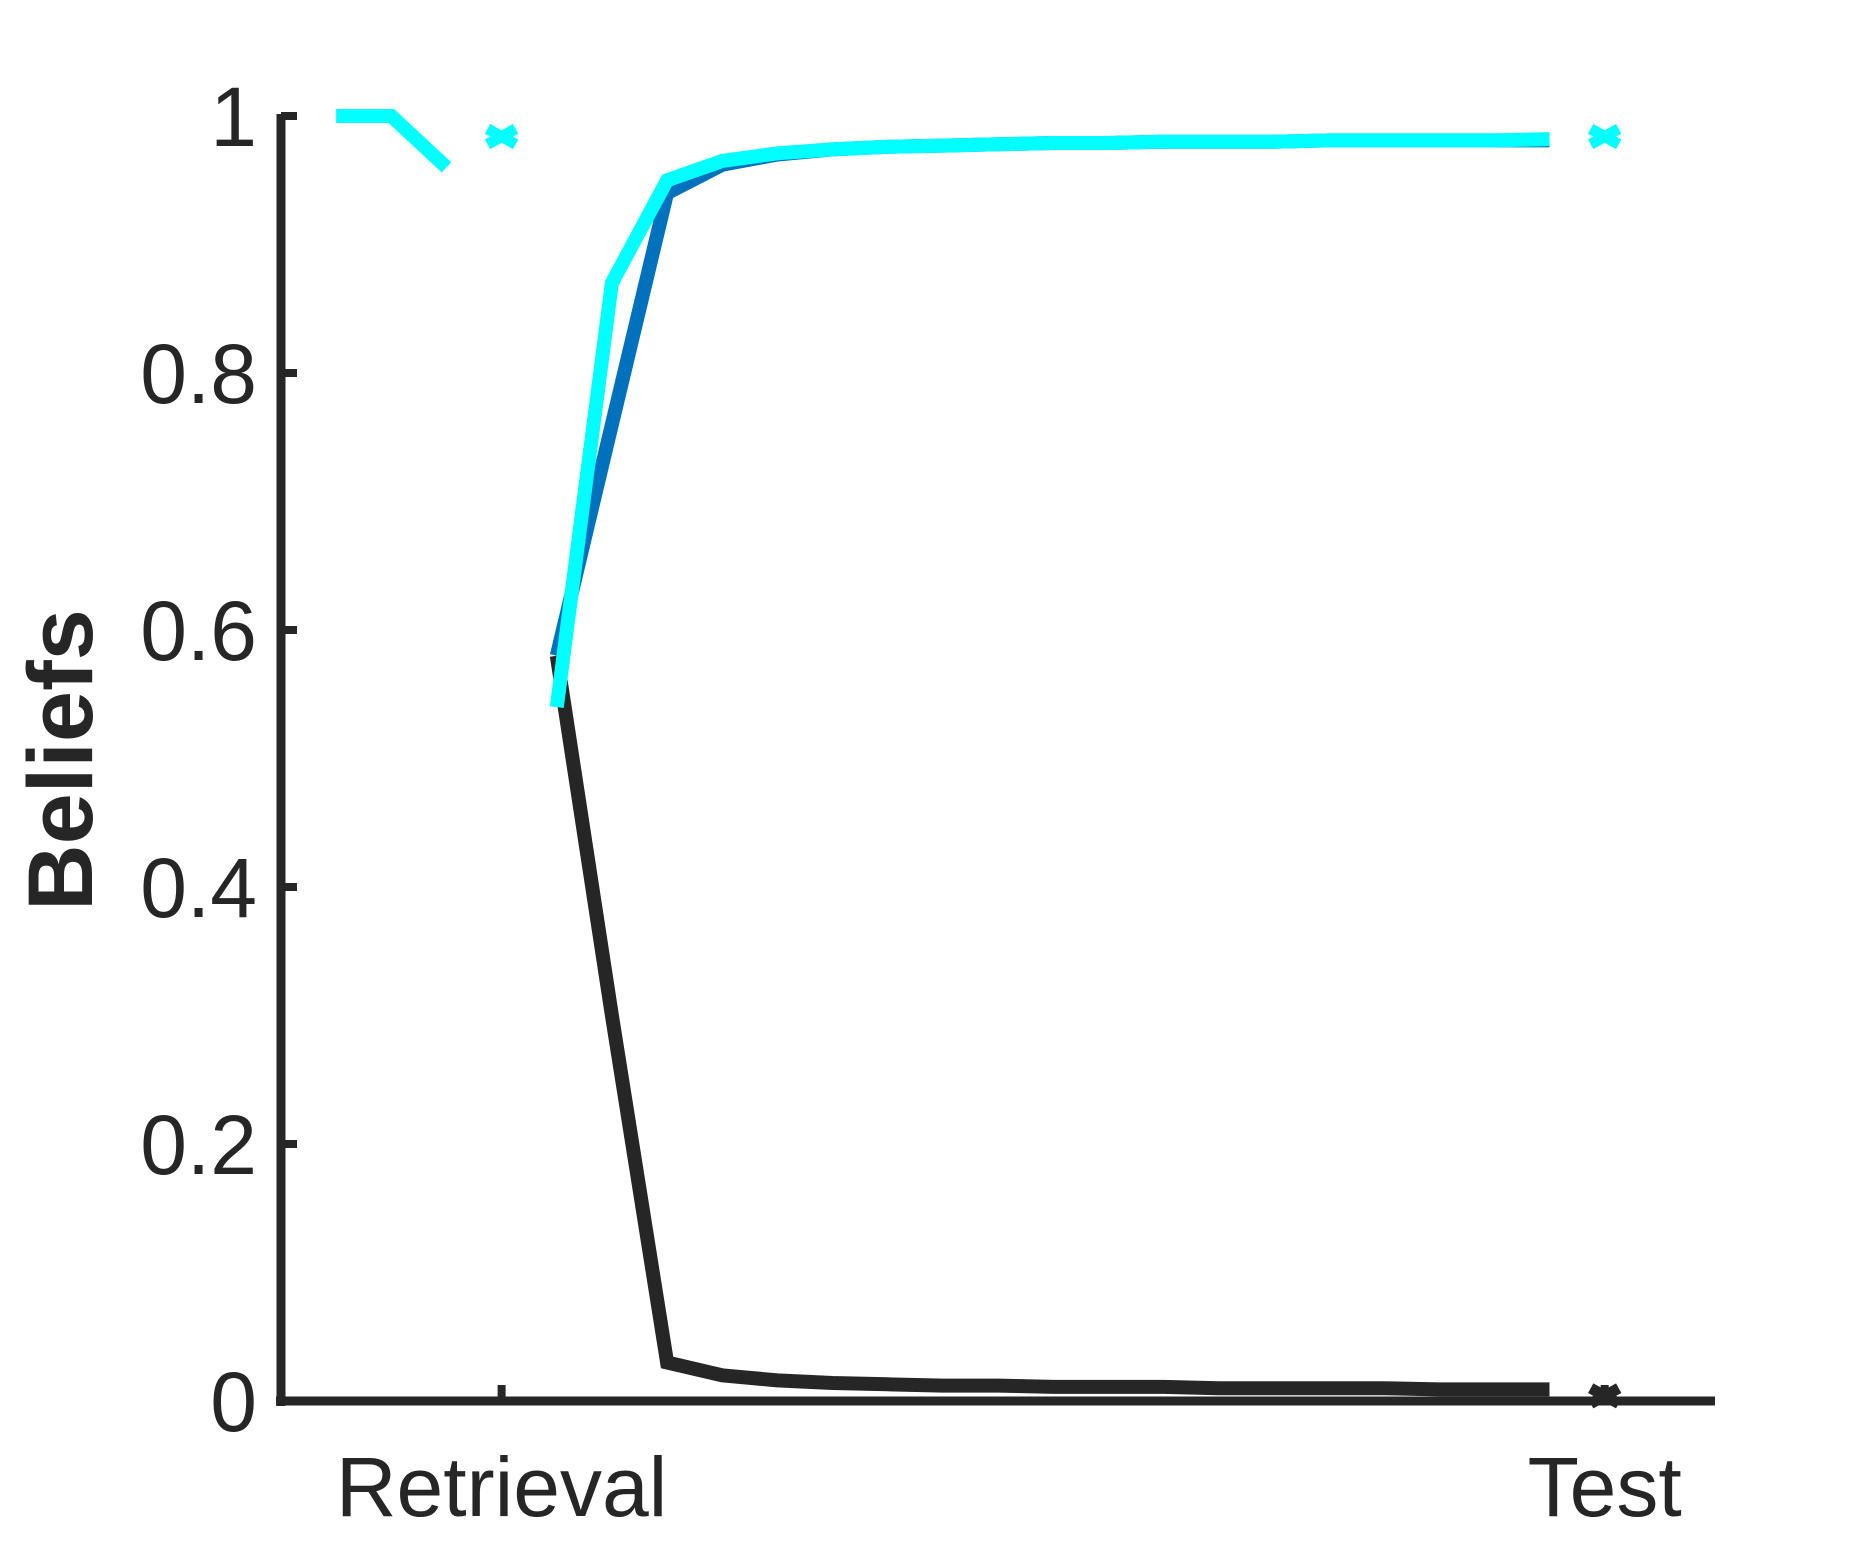 This screenshot has height=1563, width=1875. I want to click on x-tick-label-1: Test, so click(1605, 1487).